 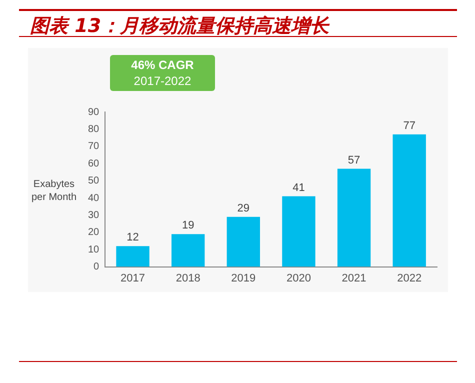 What do you see at coordinates (94, 112) in the screenshot?
I see `y-tick-label: 90` at bounding box center [94, 112].